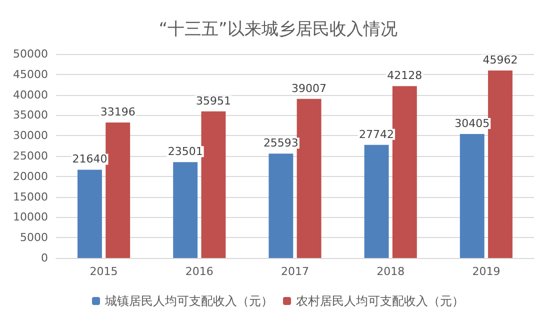 The height and width of the screenshot is (324, 556). Describe the element at coordinates (404, 75) in the screenshot. I see `data-label: 42128` at that location.